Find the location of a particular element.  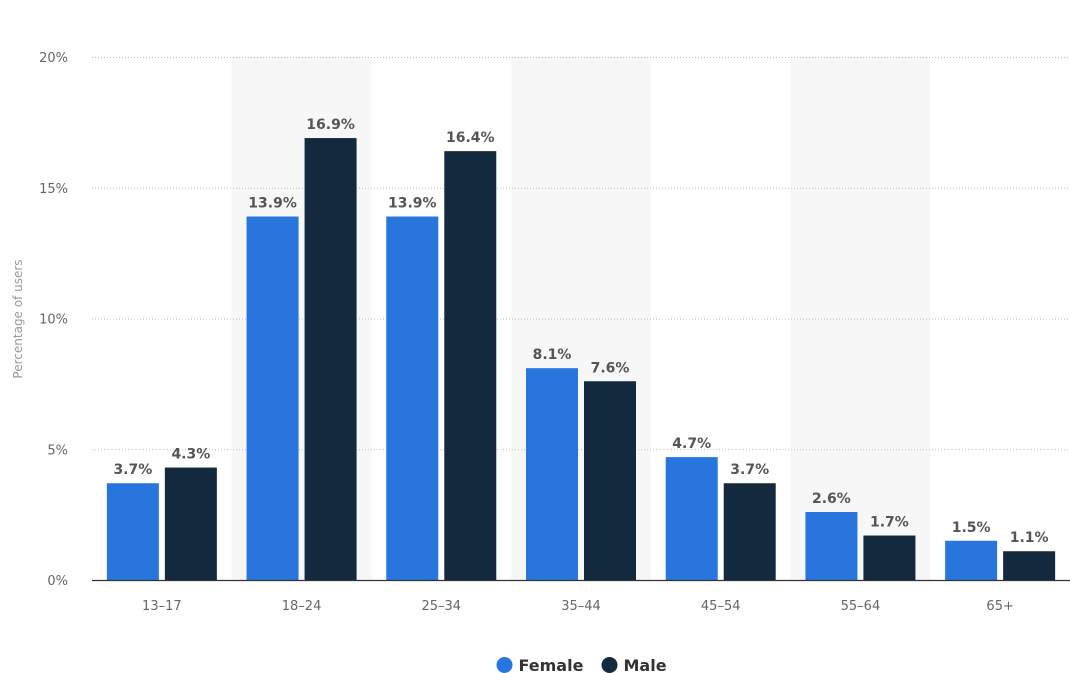

data-label-male: 16.4% is located at coordinates (470, 138).